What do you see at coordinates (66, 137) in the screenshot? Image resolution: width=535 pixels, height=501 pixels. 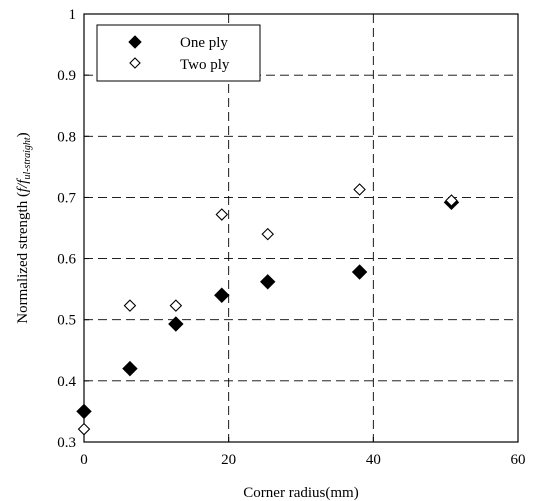 I see `y-tick-label: 0.8` at bounding box center [66, 137].